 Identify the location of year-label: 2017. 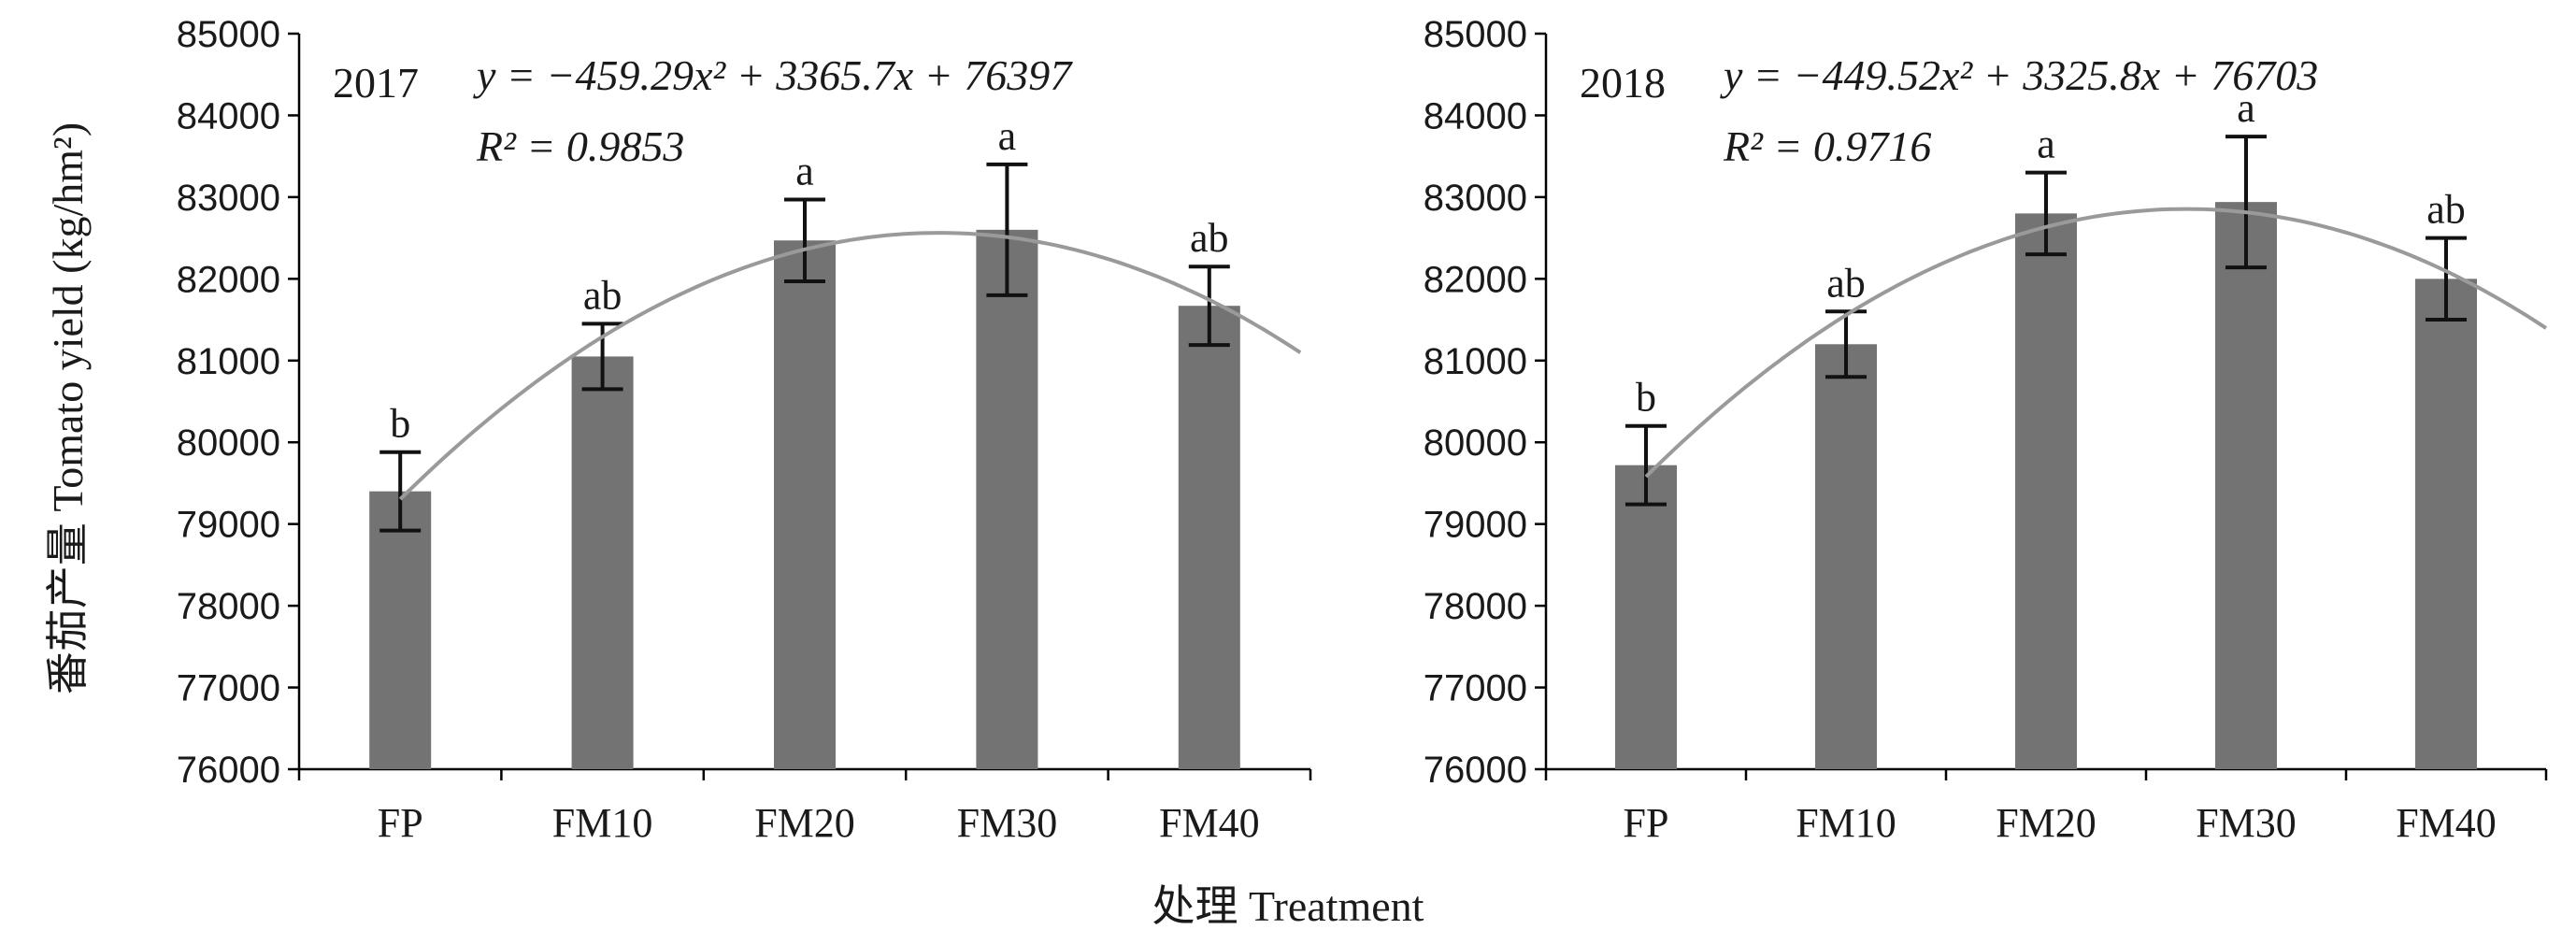
(376, 83).